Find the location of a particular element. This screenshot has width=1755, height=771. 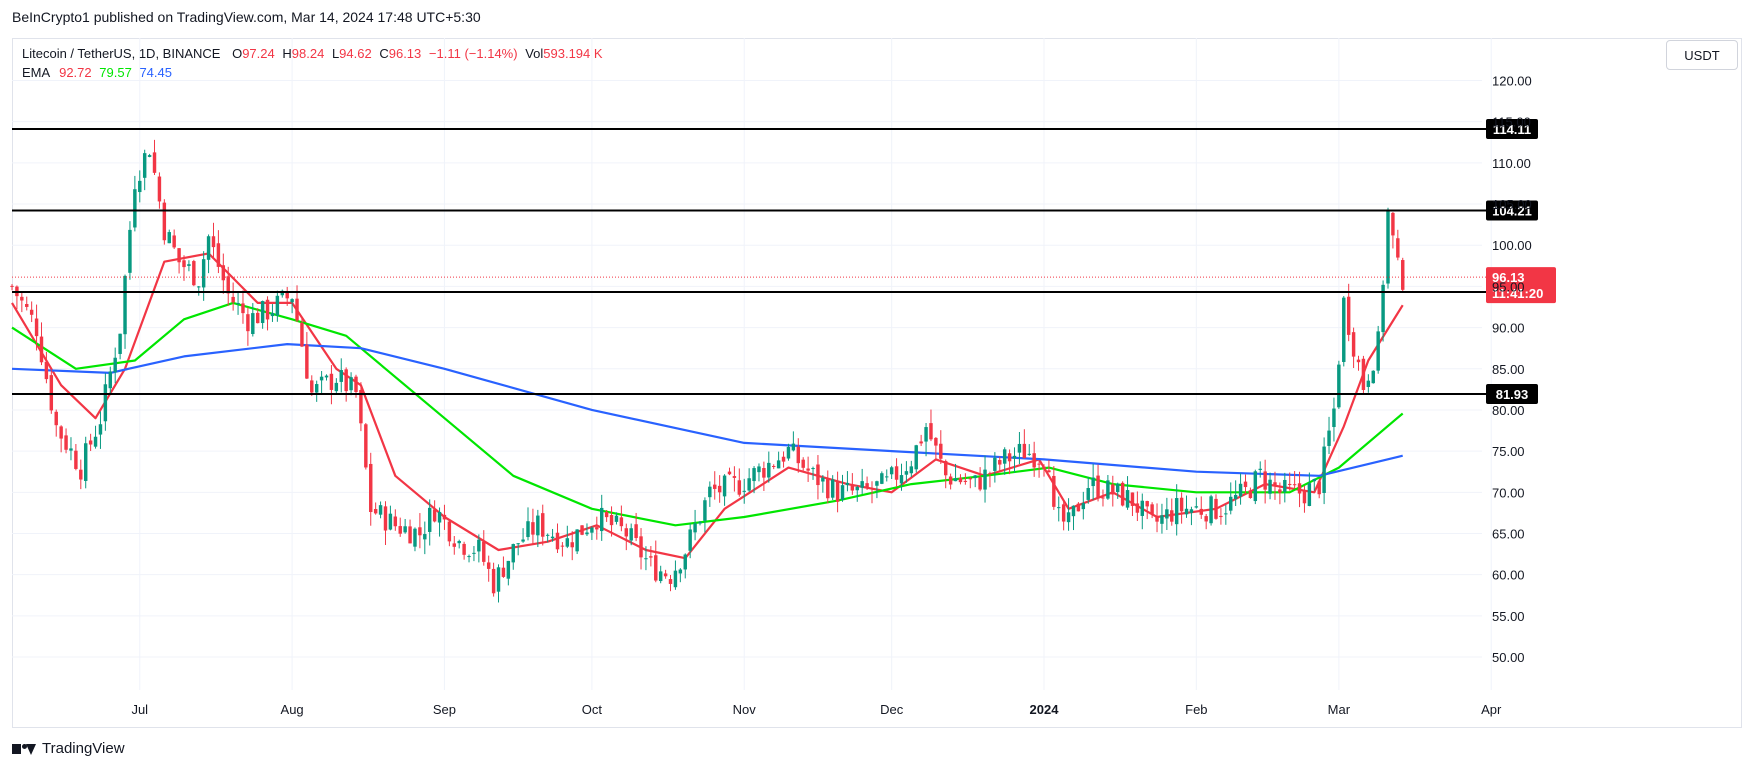

high-value: 98.24 is located at coordinates (308, 53).